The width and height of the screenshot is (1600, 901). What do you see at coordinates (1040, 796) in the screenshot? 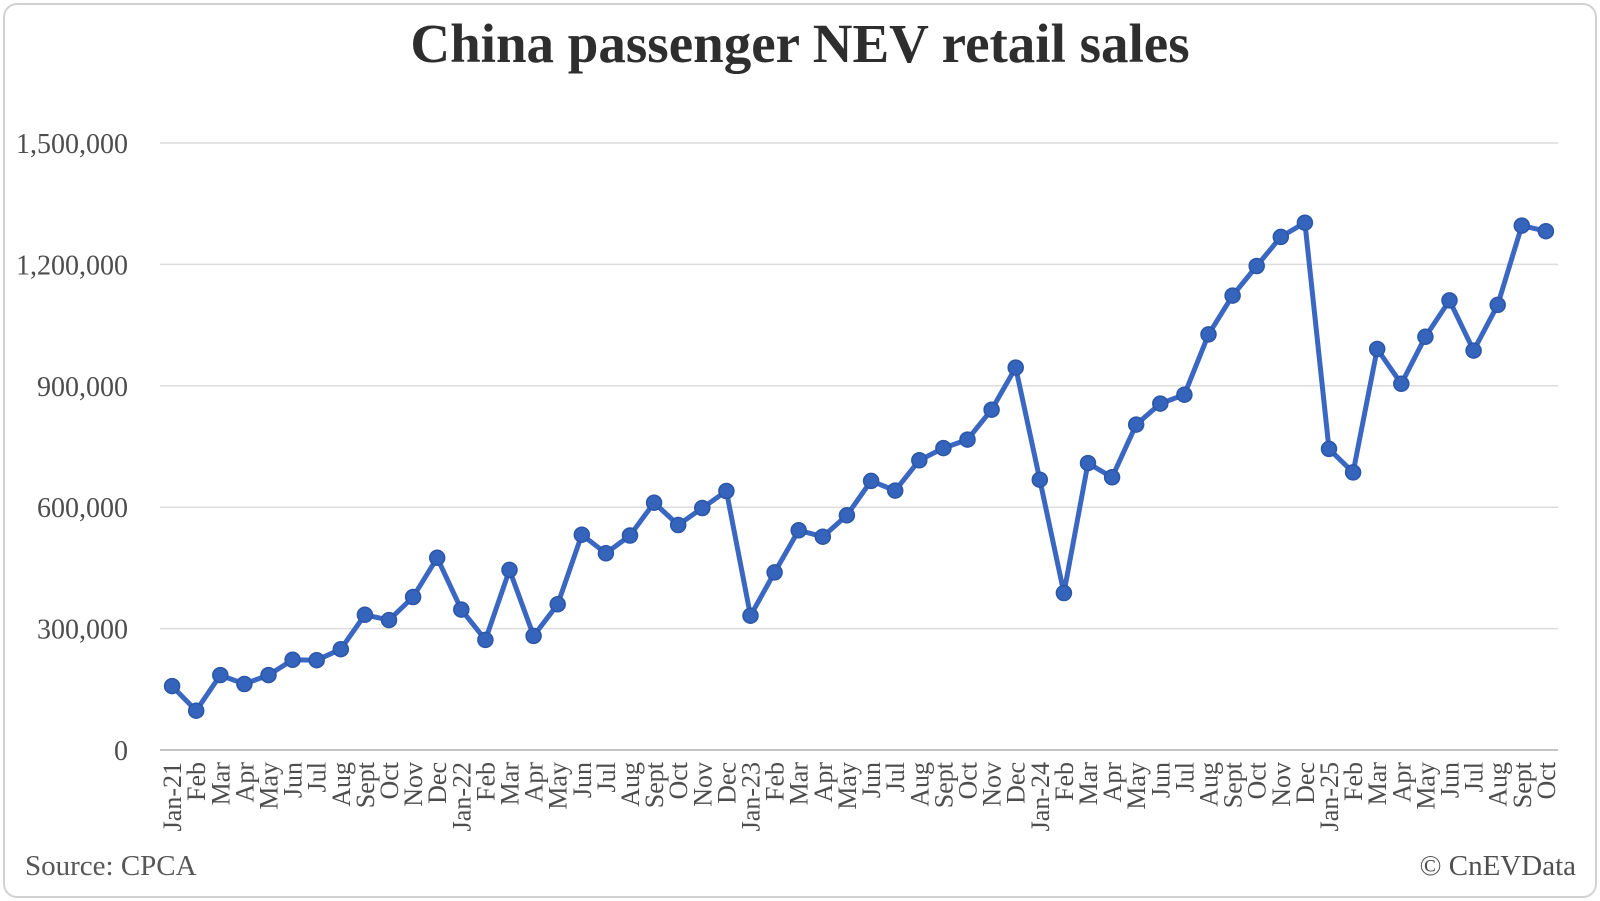
I see `x-tick-label: Jan-24` at bounding box center [1040, 796].